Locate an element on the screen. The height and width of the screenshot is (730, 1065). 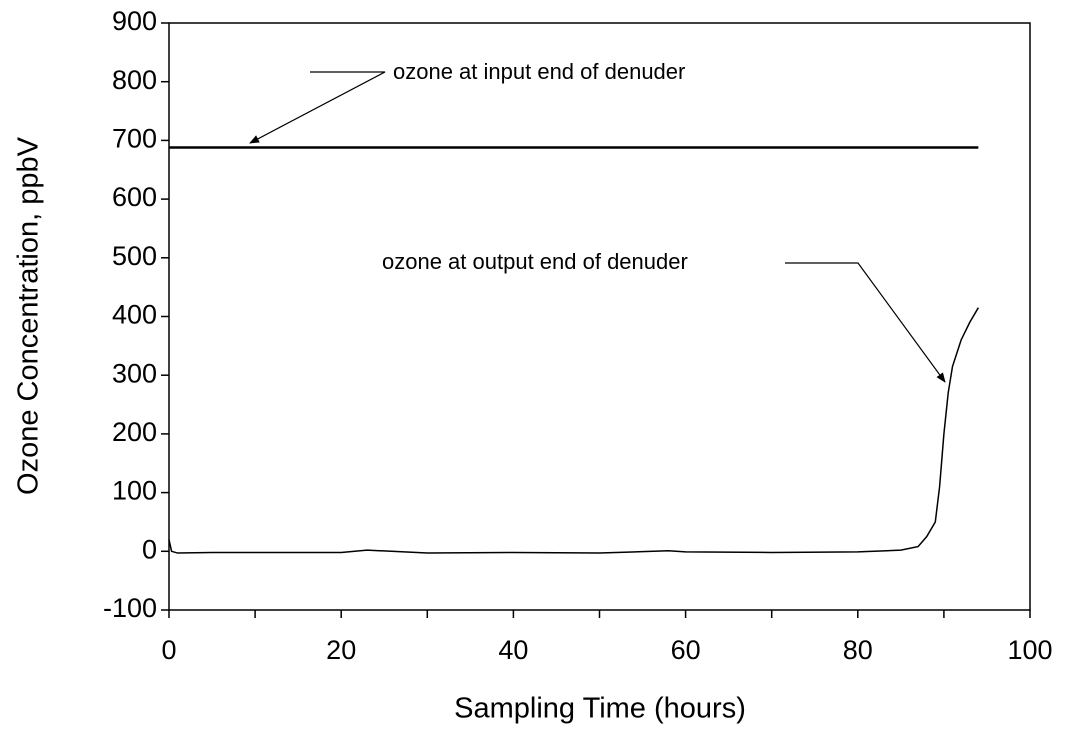
y-tick-label: 700 is located at coordinates (134, 139).